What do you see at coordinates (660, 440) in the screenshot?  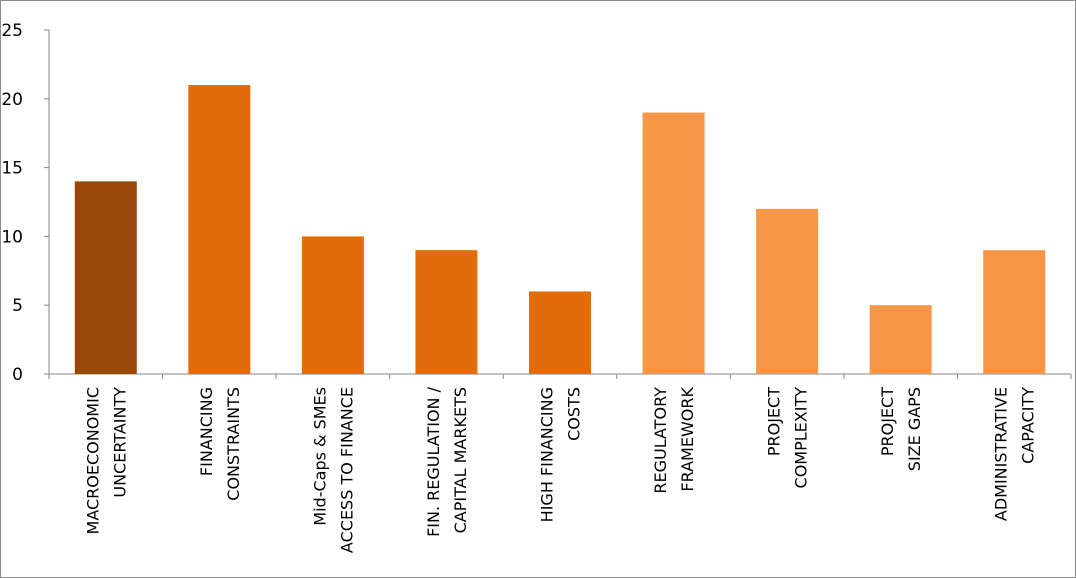 I see `x-tick-label: REGULATORY` at bounding box center [660, 440].